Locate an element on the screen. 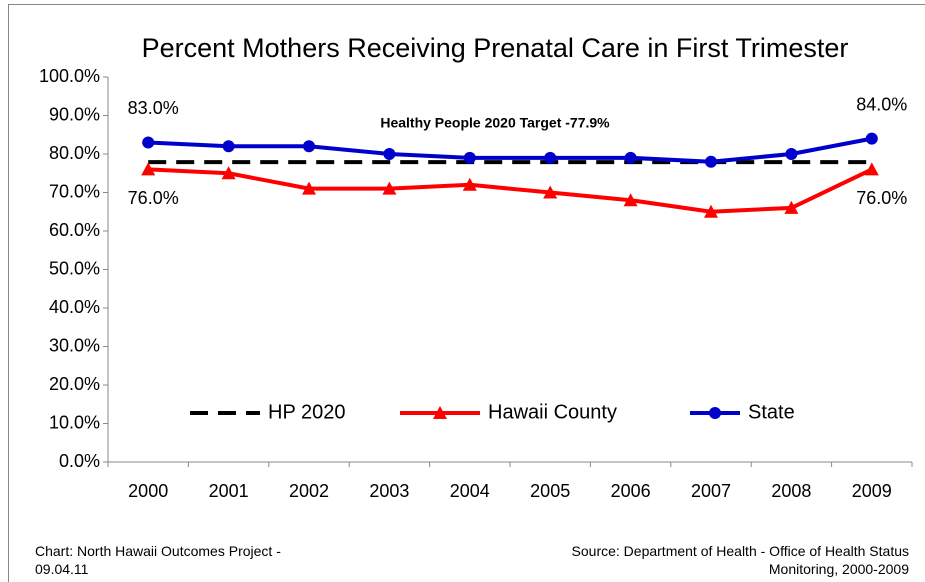  annotation: Healthy People 2020 Target -77.9% is located at coordinates (495, 123).